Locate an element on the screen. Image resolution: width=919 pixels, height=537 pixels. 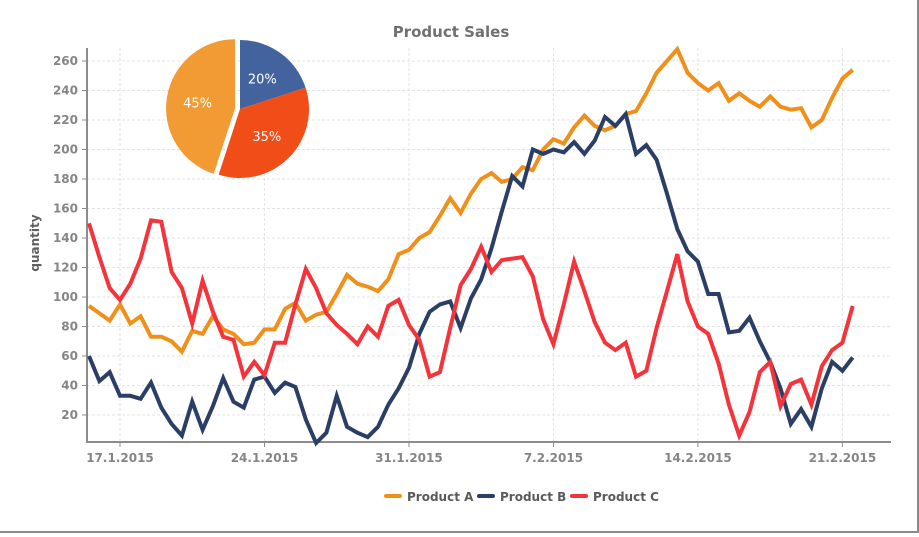
y-tick-label: 60 is located at coordinates (69, 356).